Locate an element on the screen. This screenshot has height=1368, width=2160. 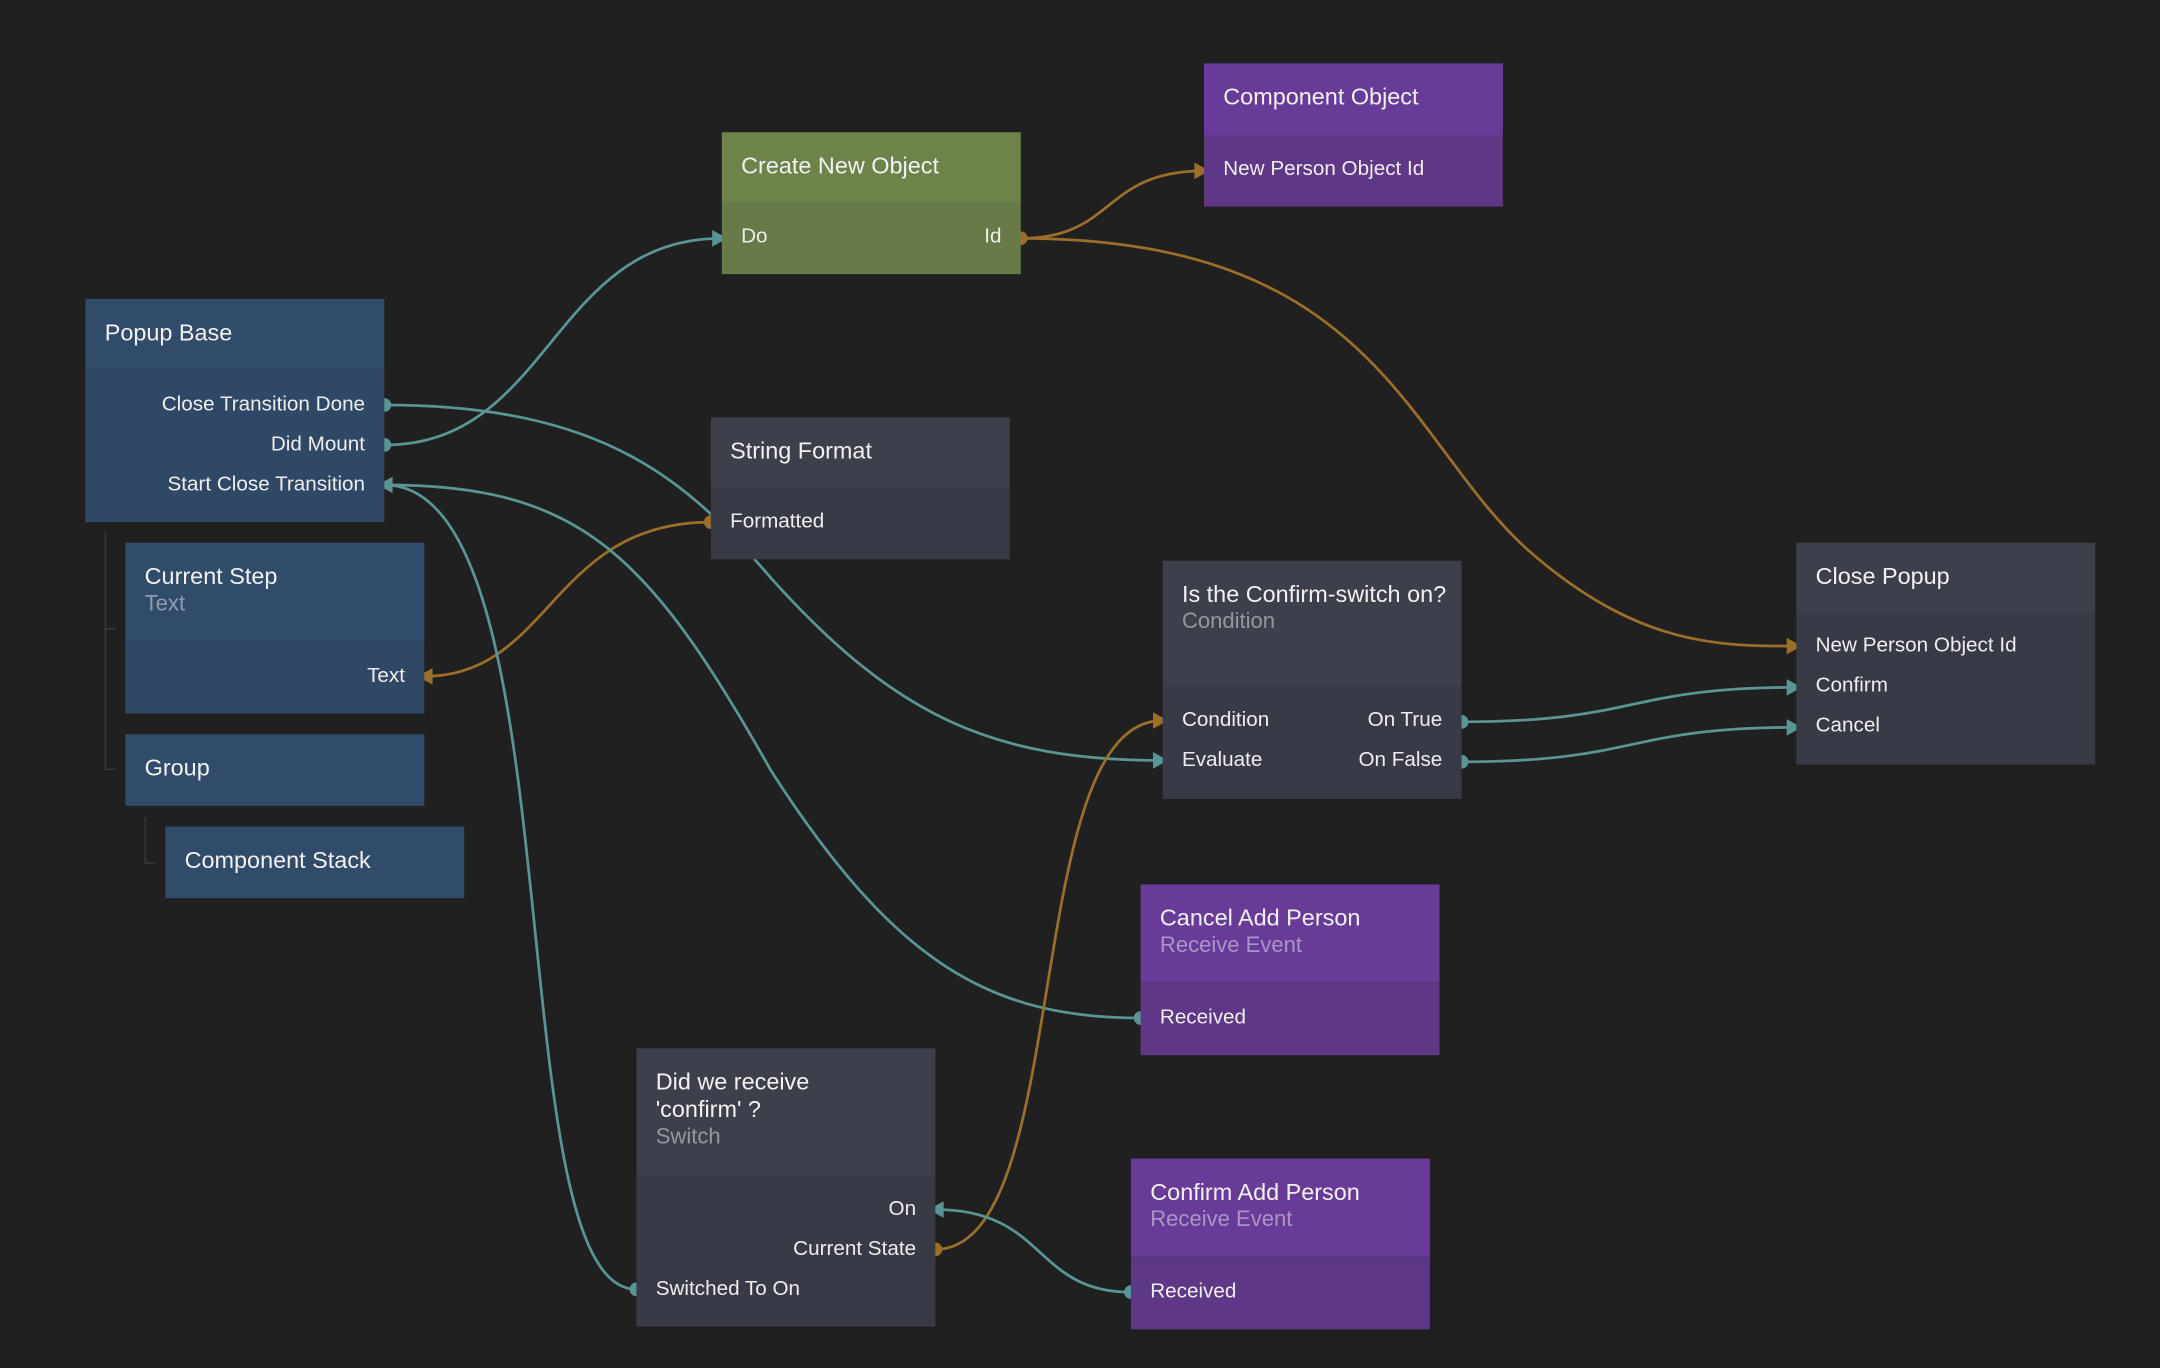
node-type: Text is located at coordinates (165, 604).